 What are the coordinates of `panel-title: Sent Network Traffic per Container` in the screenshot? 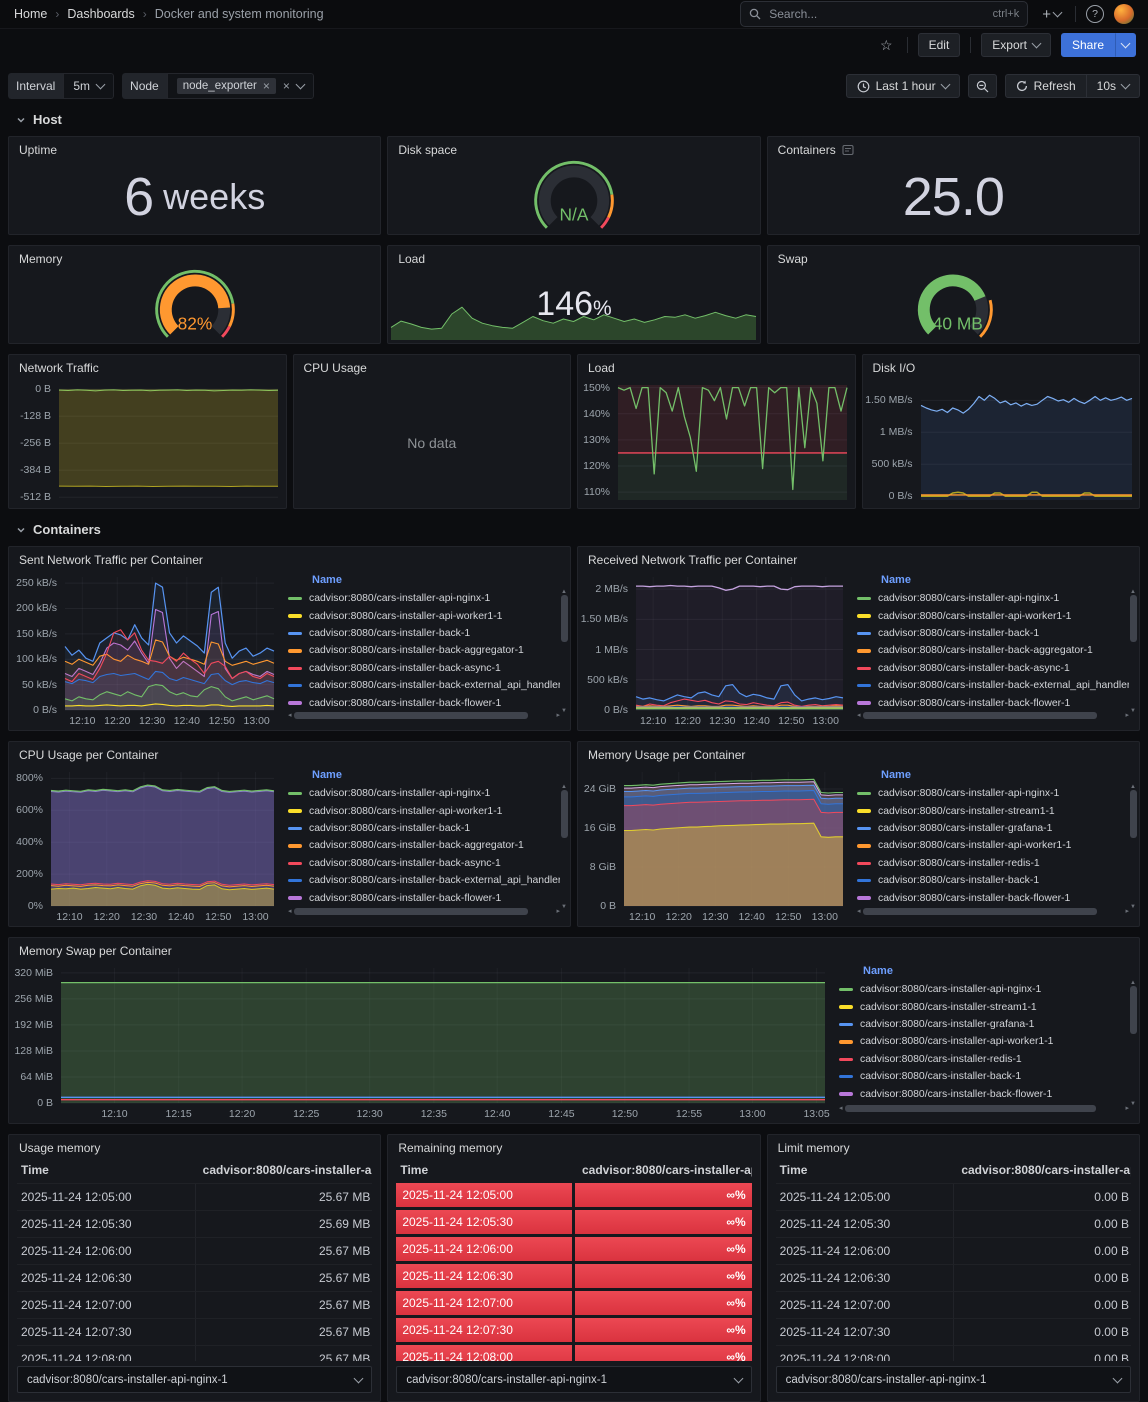 It's located at (111, 560).